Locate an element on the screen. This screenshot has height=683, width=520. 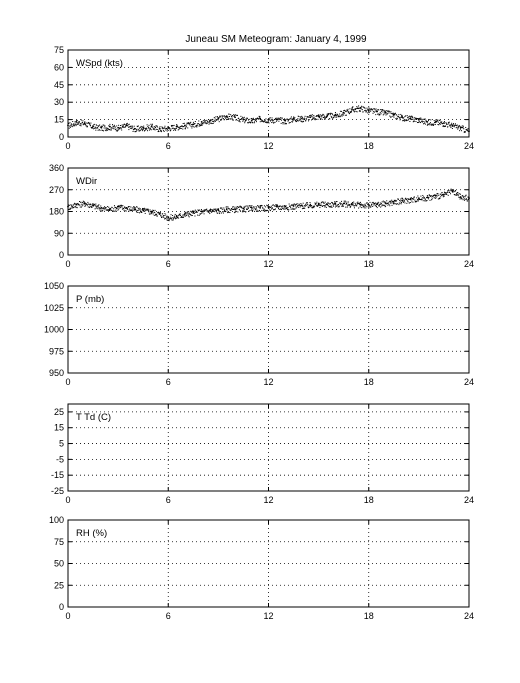
x-tick-label: 24 is located at coordinates (469, 616).